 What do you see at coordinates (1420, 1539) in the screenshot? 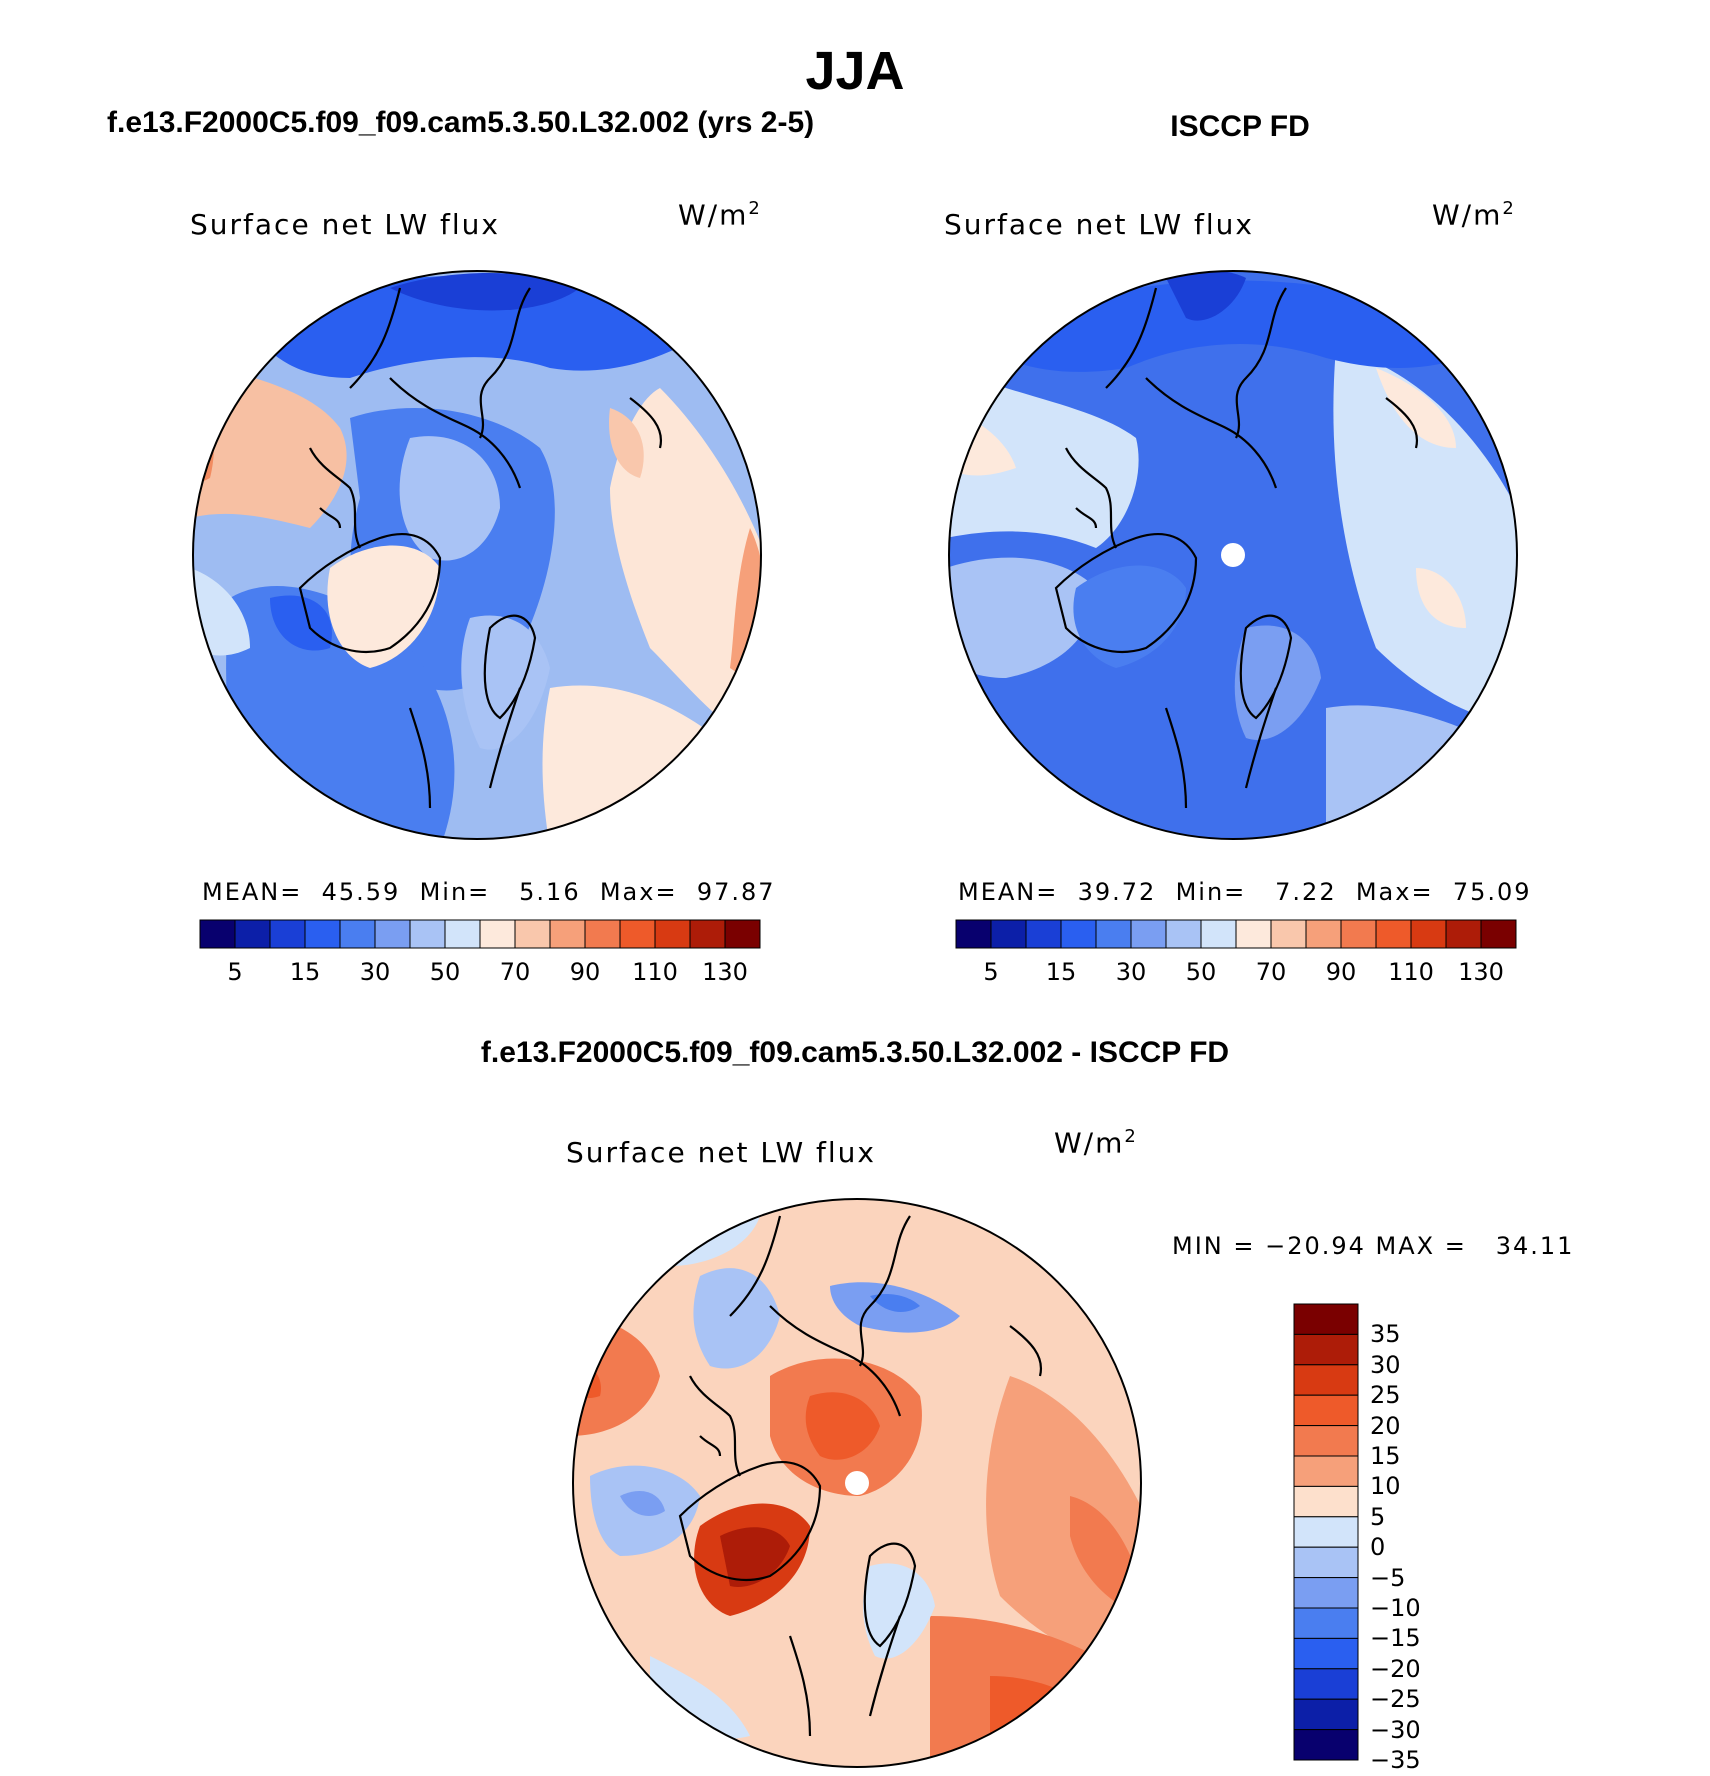
I see `diff-colorbar-labels: 35 30 25 20 15 10 5 0 −5 −10 −15 −20 −25 −30 −35` at bounding box center [1420, 1539].